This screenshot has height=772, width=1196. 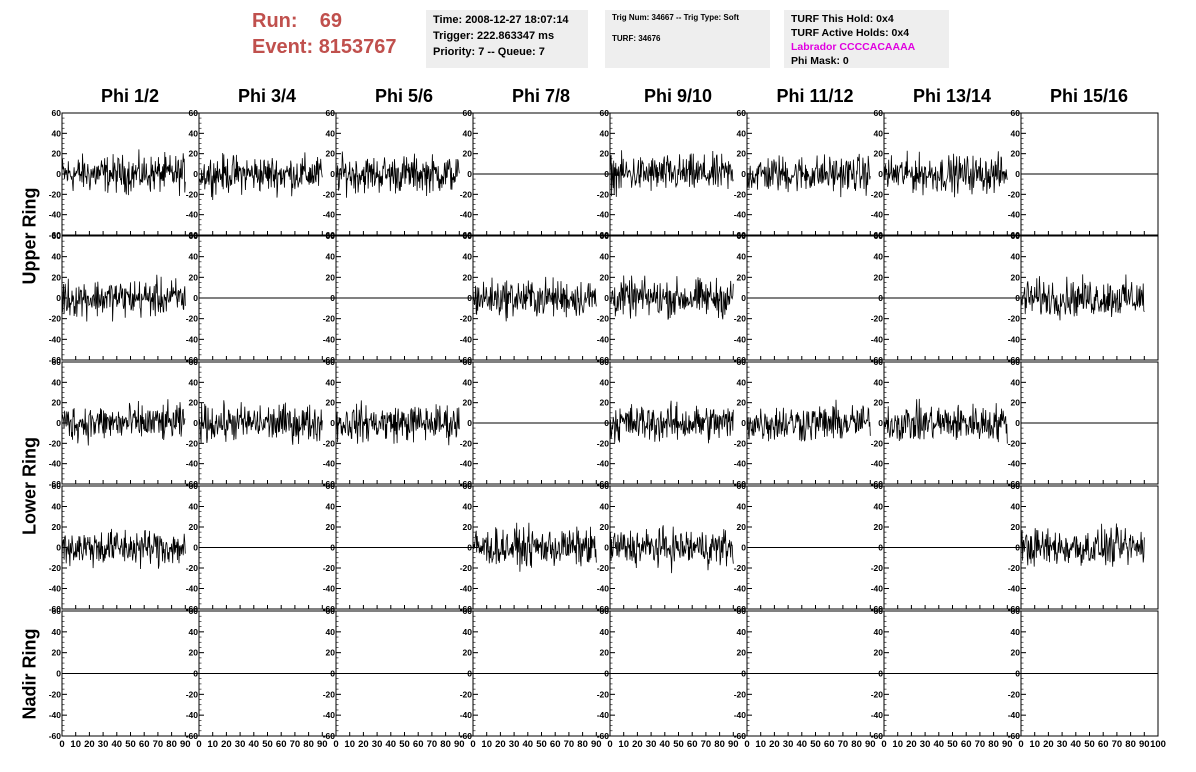 What do you see at coordinates (952, 96) in the screenshot?
I see `phi-header-7: Phi 13/14` at bounding box center [952, 96].